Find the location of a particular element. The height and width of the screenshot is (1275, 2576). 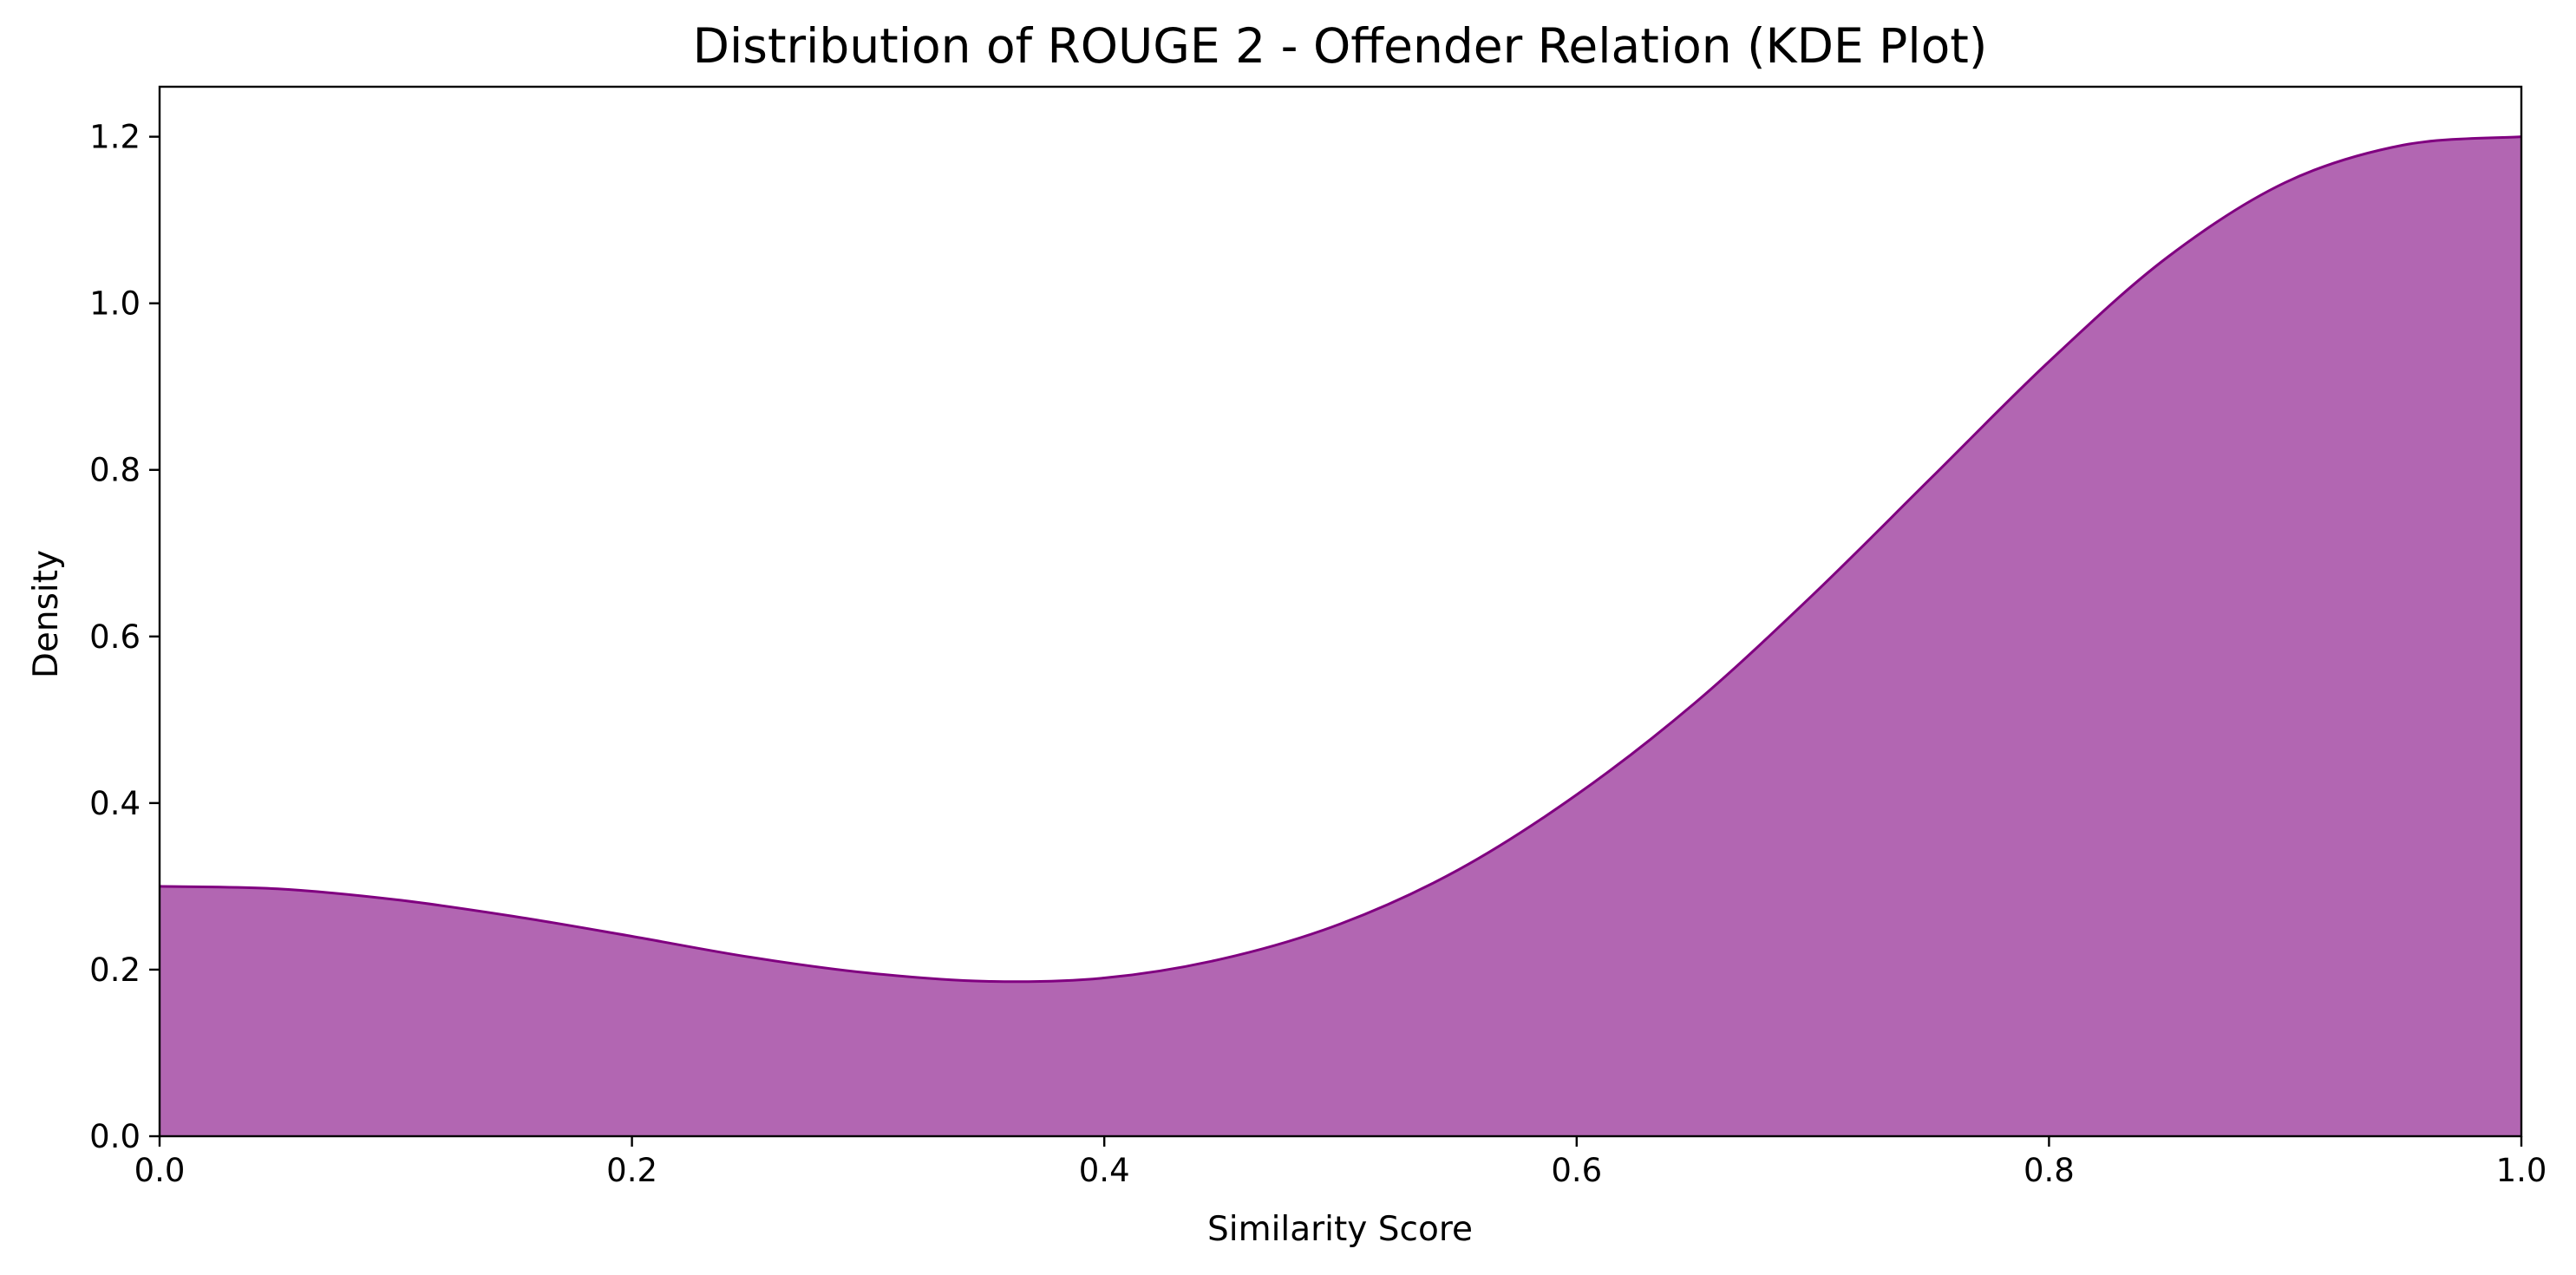

x-tick-label: 0.4 is located at coordinates (1104, 1170).